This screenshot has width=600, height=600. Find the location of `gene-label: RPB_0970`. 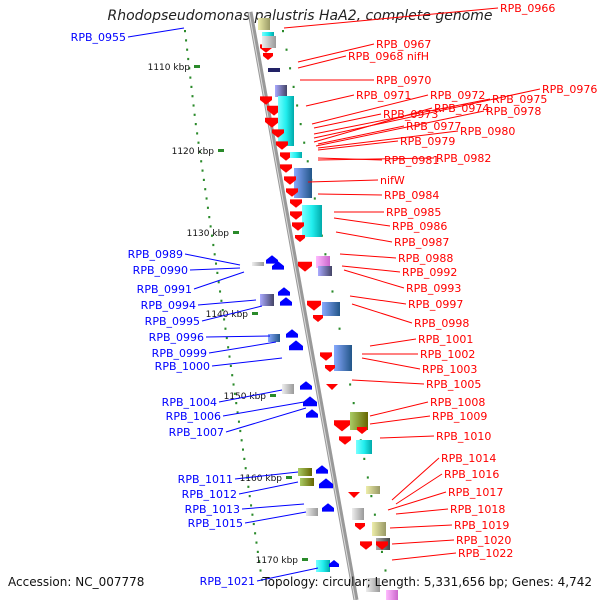

gene-label: RPB_0970 is located at coordinates (403, 80).